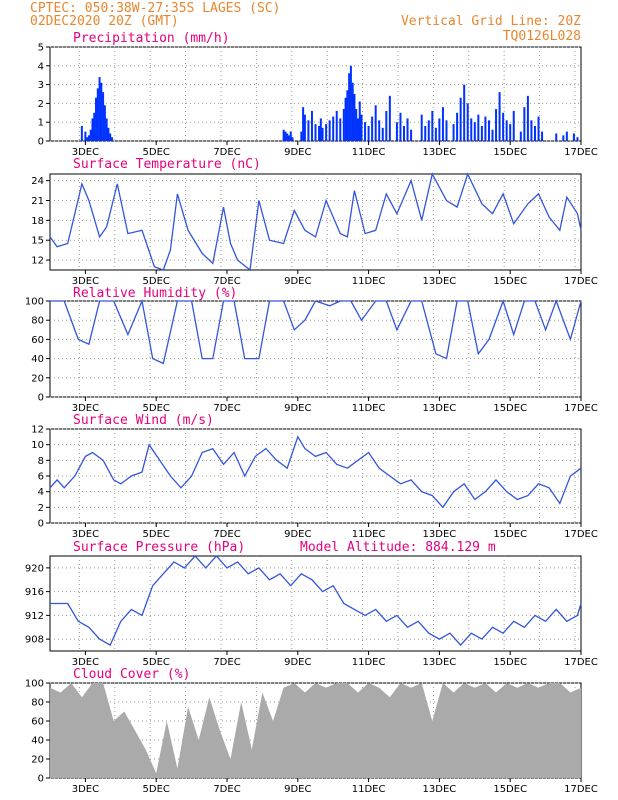 This screenshot has width=618, height=800. What do you see at coordinates (297, 662) in the screenshot?
I see `pressure-xtick-label: 9DEC` at bounding box center [297, 662].